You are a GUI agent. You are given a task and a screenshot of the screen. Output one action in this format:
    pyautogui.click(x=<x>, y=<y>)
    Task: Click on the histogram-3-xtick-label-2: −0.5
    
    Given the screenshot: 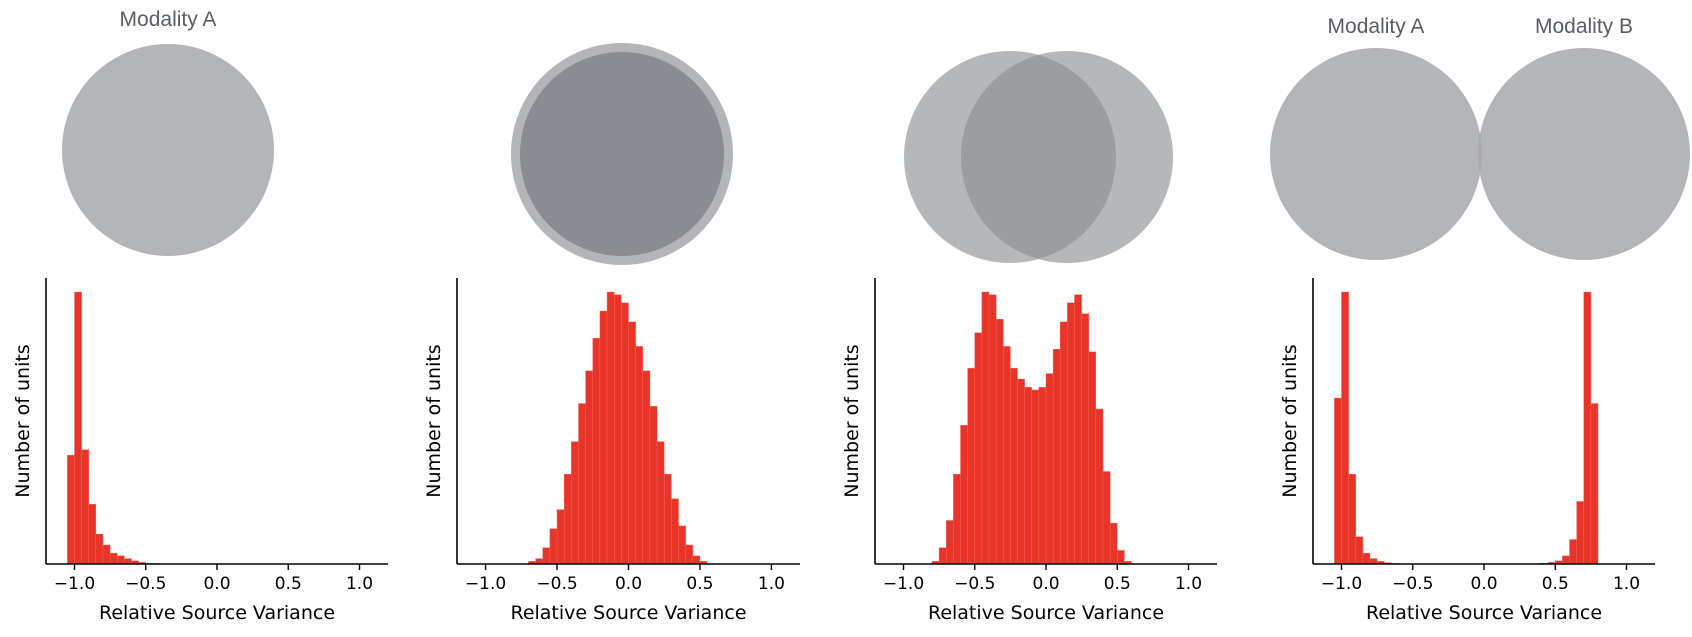 What is the action you would take?
    pyautogui.click(x=974, y=584)
    